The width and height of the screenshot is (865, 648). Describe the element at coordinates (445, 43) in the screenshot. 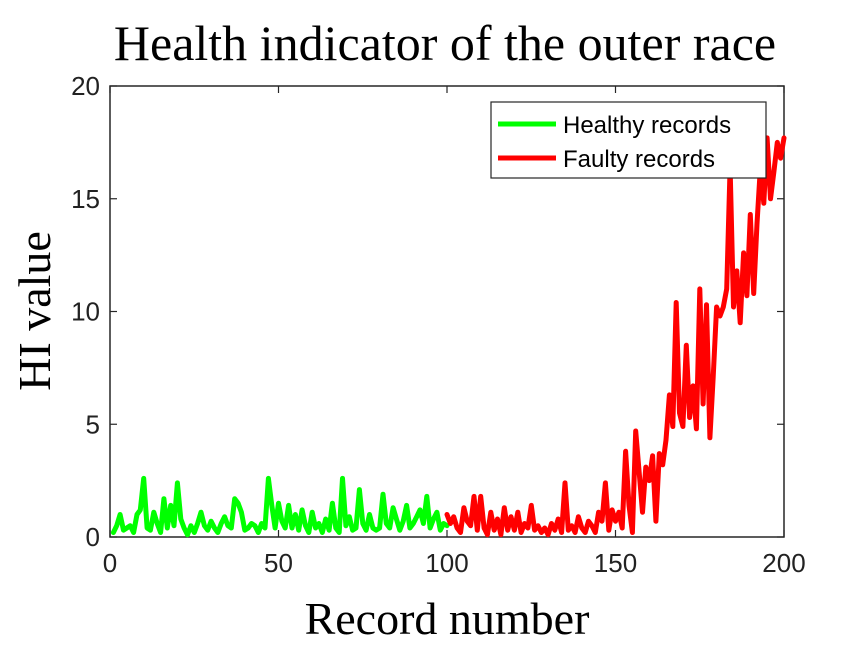

I see `chart-title: Health indicator of the outer race` at that location.